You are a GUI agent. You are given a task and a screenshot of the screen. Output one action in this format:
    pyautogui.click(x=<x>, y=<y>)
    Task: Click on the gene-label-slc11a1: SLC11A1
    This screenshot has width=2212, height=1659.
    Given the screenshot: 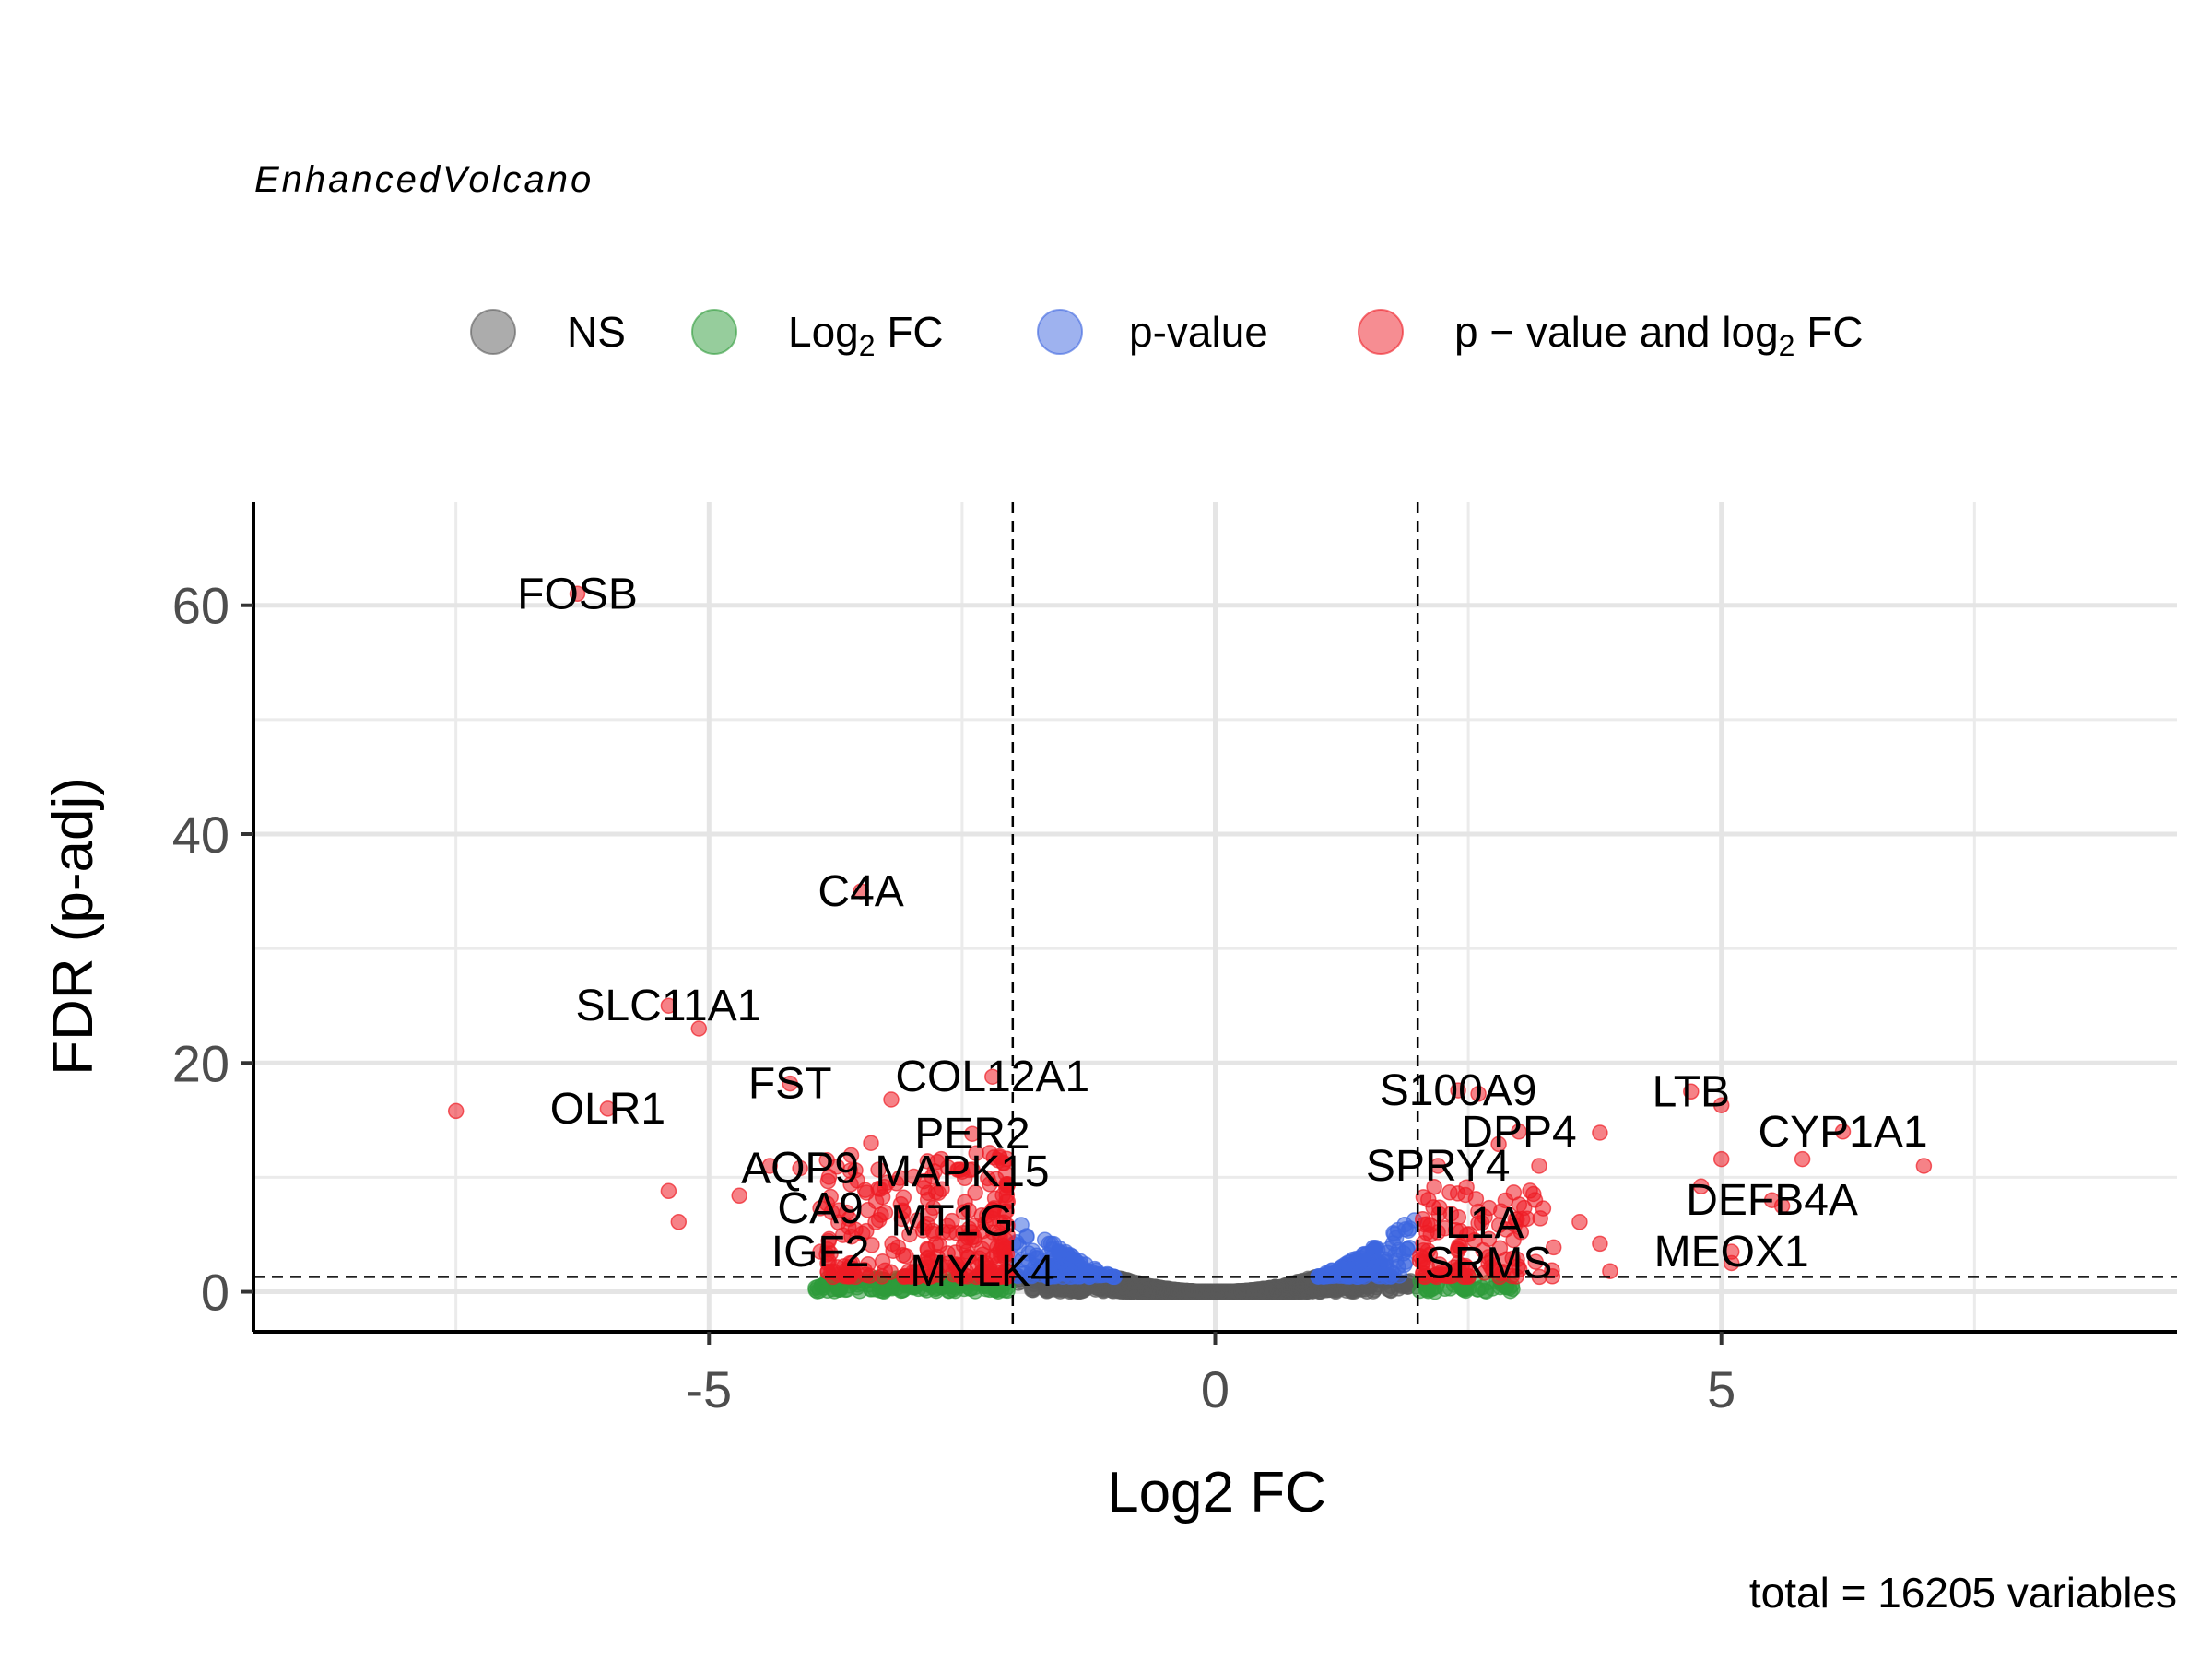 What is the action you would take?
    pyautogui.click(x=668, y=1006)
    